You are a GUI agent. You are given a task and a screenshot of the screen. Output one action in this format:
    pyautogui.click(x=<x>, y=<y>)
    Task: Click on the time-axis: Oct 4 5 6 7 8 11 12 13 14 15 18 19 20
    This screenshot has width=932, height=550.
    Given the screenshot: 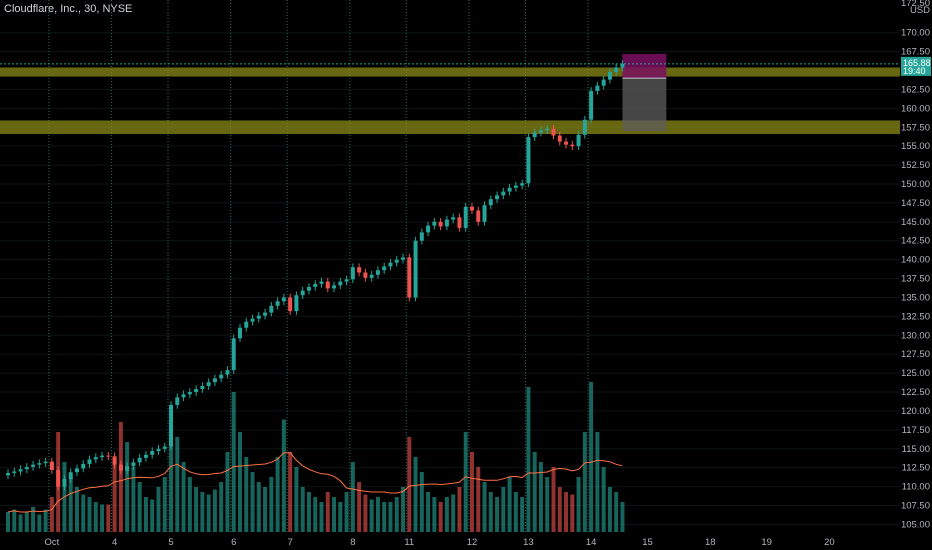 What is the action you would take?
    pyautogui.click(x=450, y=541)
    